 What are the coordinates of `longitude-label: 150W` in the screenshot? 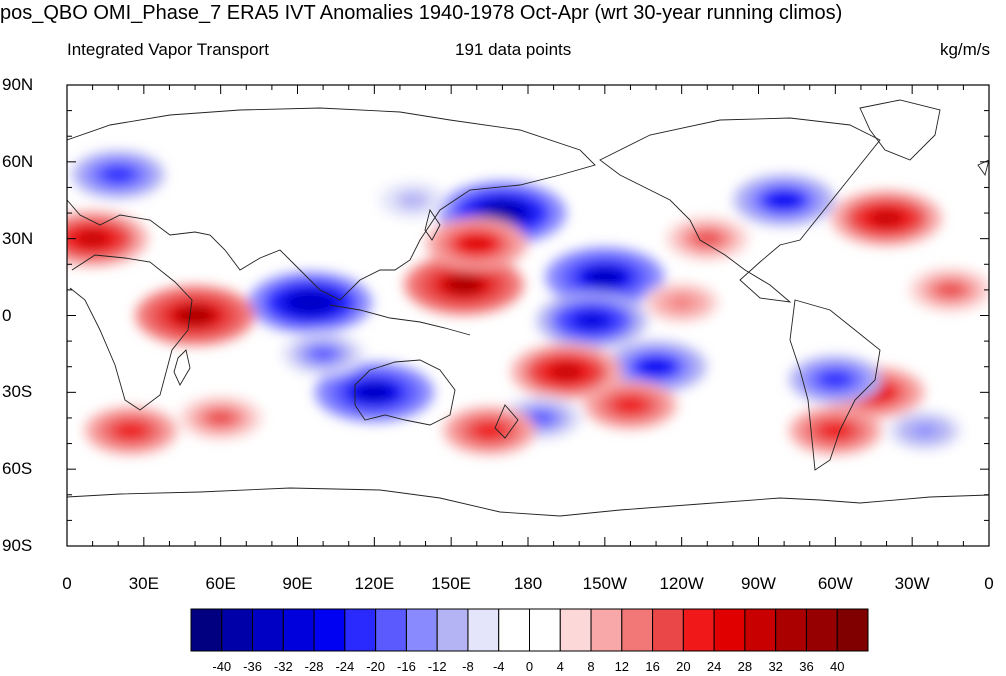 It's located at (605, 583).